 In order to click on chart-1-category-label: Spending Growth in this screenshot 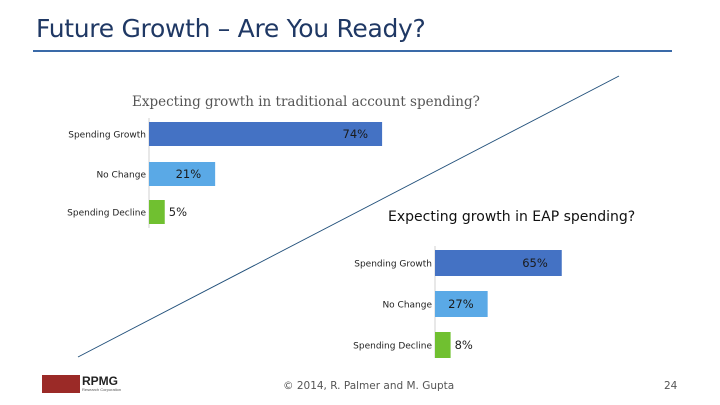, I will do `click(107, 136)`.